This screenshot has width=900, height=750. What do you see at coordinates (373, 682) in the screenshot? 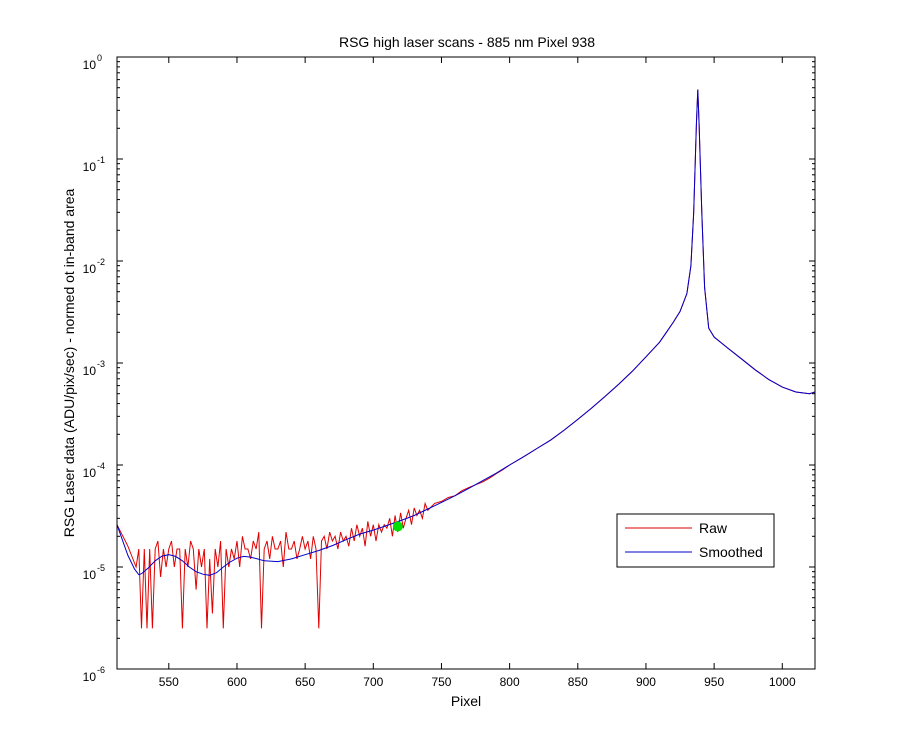
I see `x-tick-label: 700` at bounding box center [373, 682].